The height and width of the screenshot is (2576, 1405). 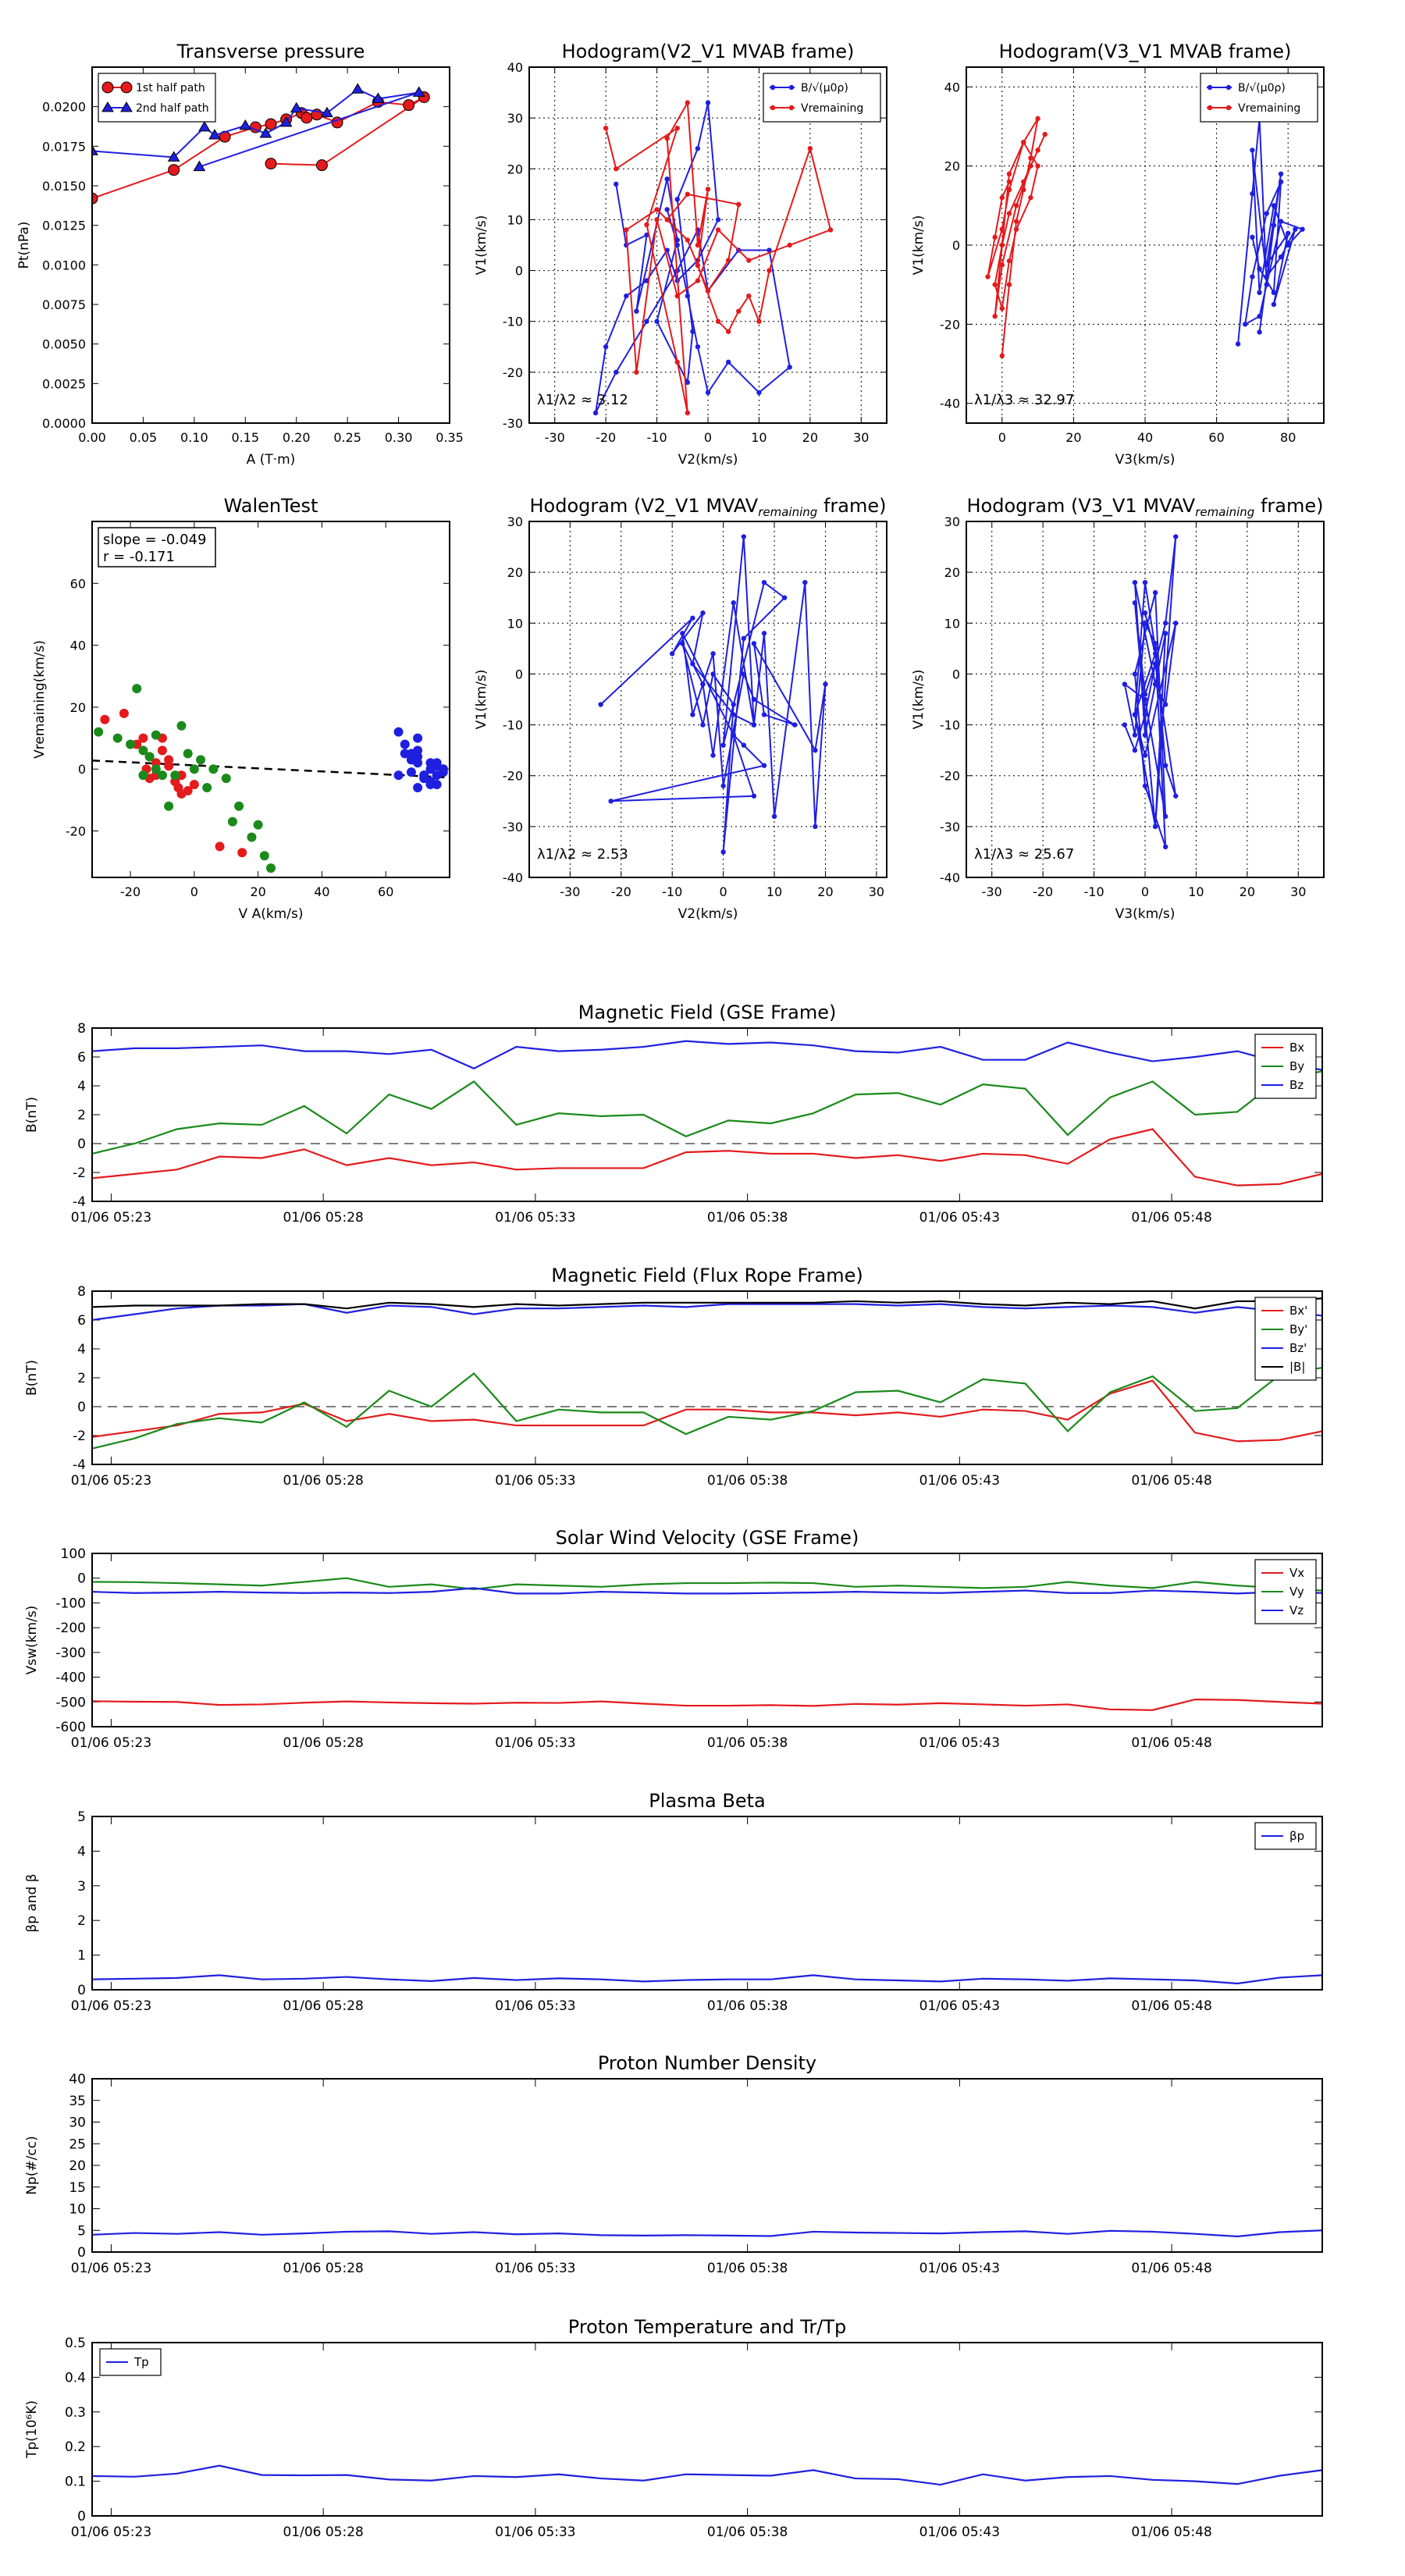 What do you see at coordinates (707, 2063) in the screenshot?
I see `chart-title: Proton Number Density` at bounding box center [707, 2063].